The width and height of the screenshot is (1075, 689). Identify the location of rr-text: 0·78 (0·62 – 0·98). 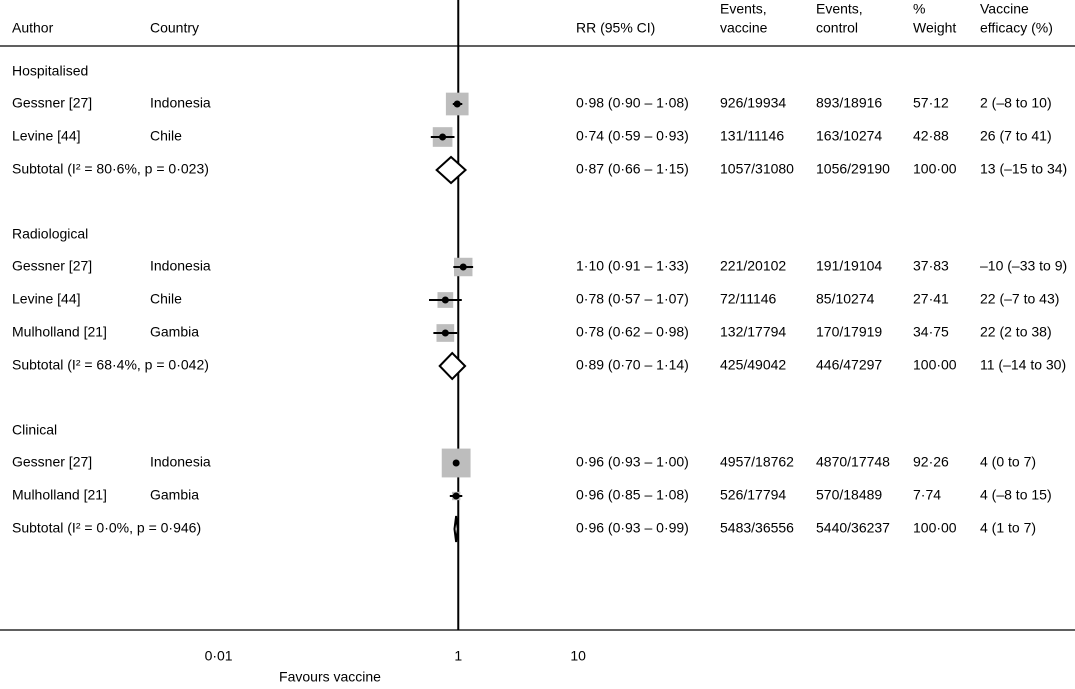
(632, 332).